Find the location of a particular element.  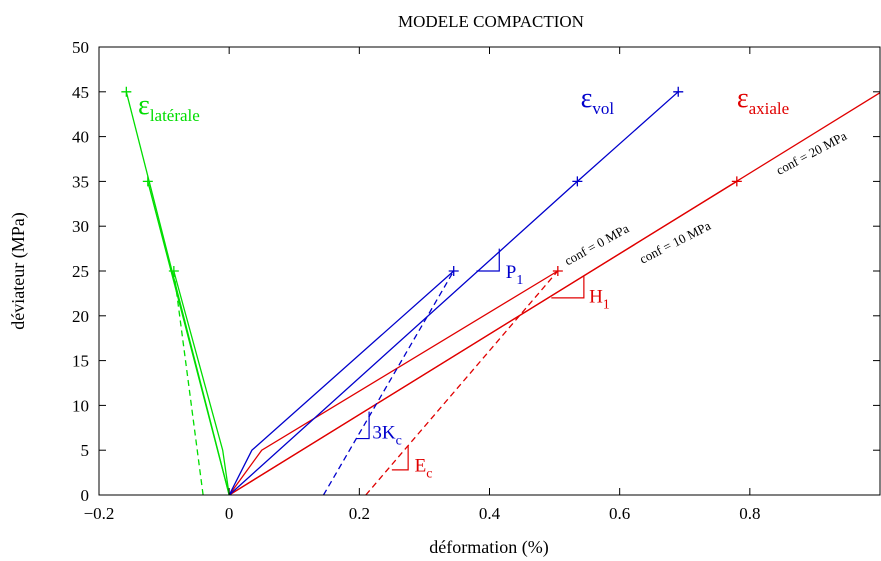

y-tick-label: 40 is located at coordinates (80, 137).